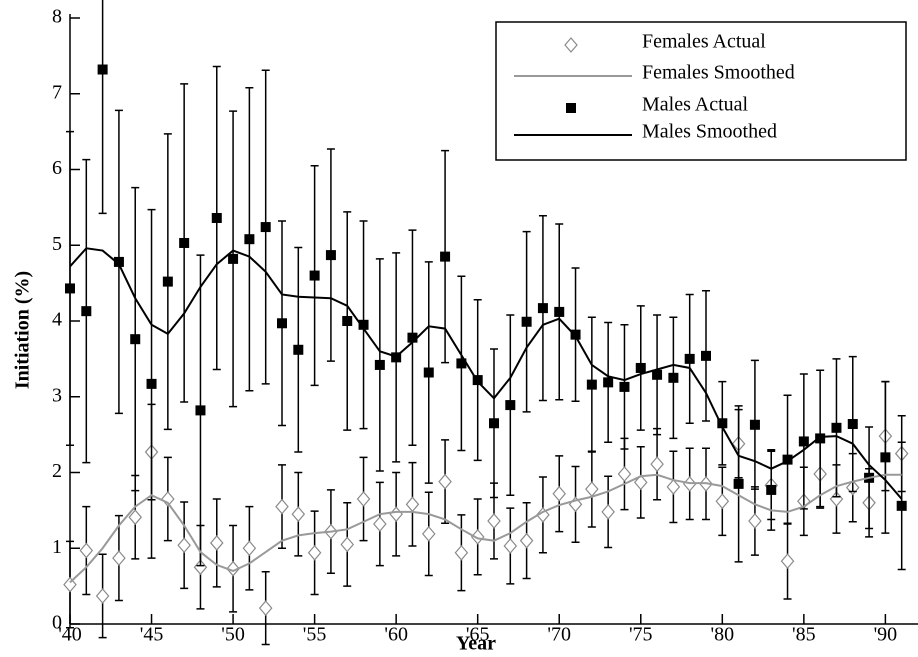 Image resolution: width=918 pixels, height=657 pixels. I want to click on x-tick-label: '65, so click(478, 635).